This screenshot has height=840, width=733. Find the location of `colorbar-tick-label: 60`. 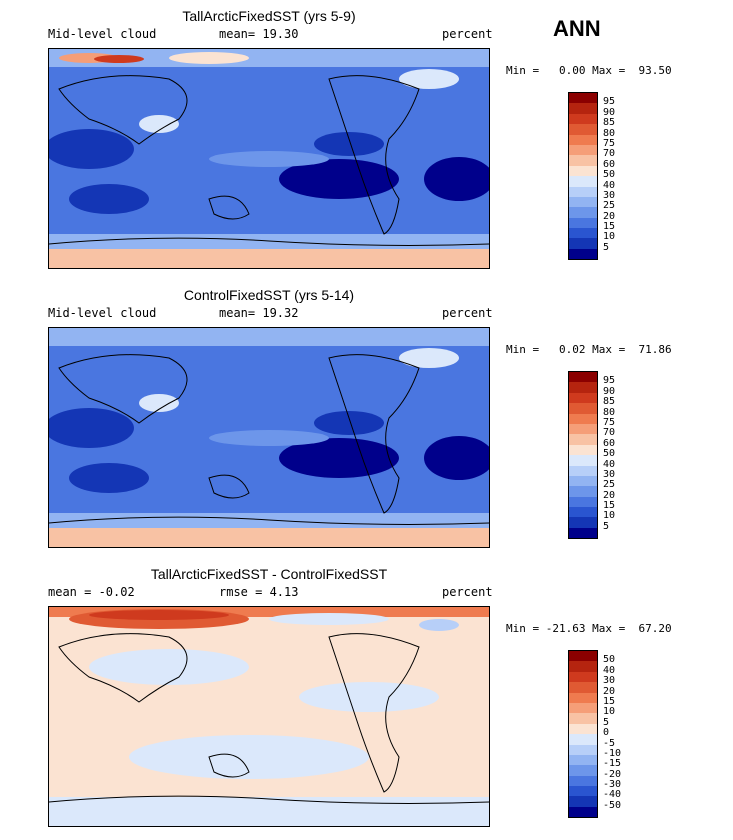

colorbar-tick-label: 60 is located at coordinates (609, 164).